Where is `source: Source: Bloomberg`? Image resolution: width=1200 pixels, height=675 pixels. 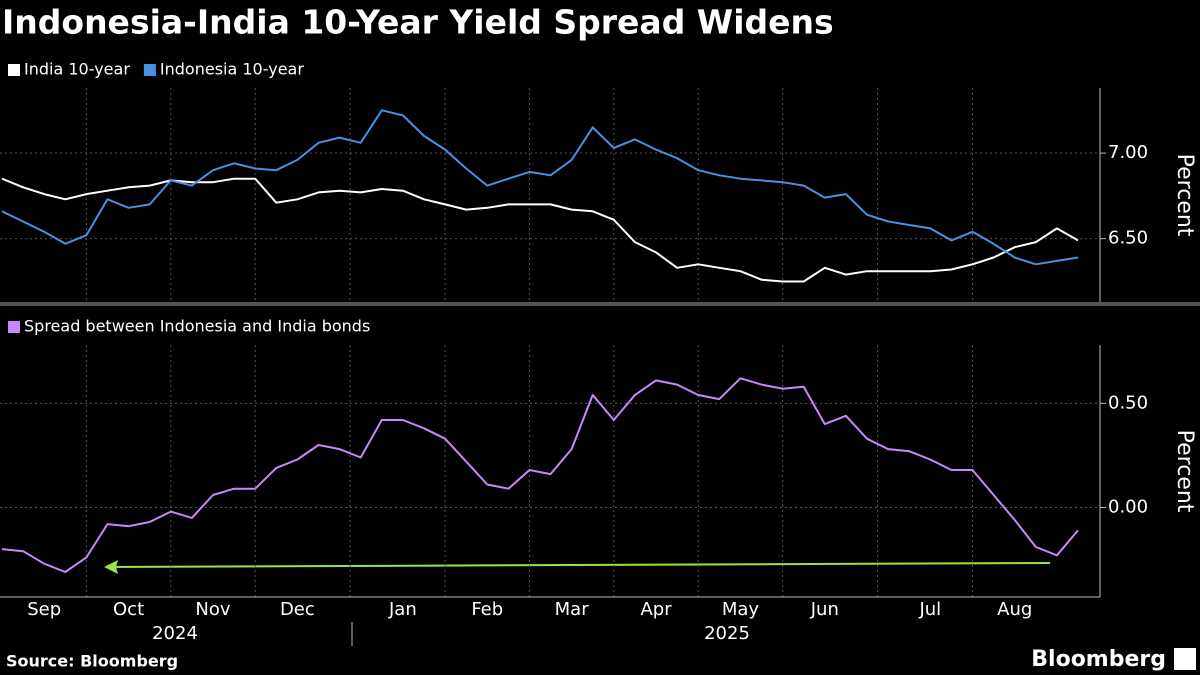
source: Source: Bloomberg is located at coordinates (92, 661).